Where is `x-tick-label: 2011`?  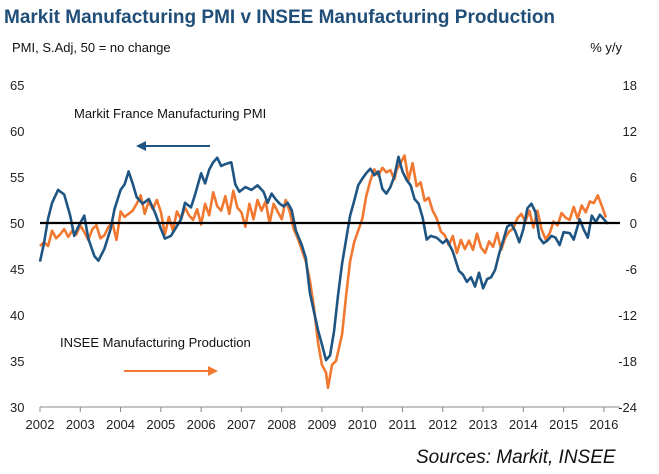
x-tick-label: 2011 is located at coordinates (403, 424).